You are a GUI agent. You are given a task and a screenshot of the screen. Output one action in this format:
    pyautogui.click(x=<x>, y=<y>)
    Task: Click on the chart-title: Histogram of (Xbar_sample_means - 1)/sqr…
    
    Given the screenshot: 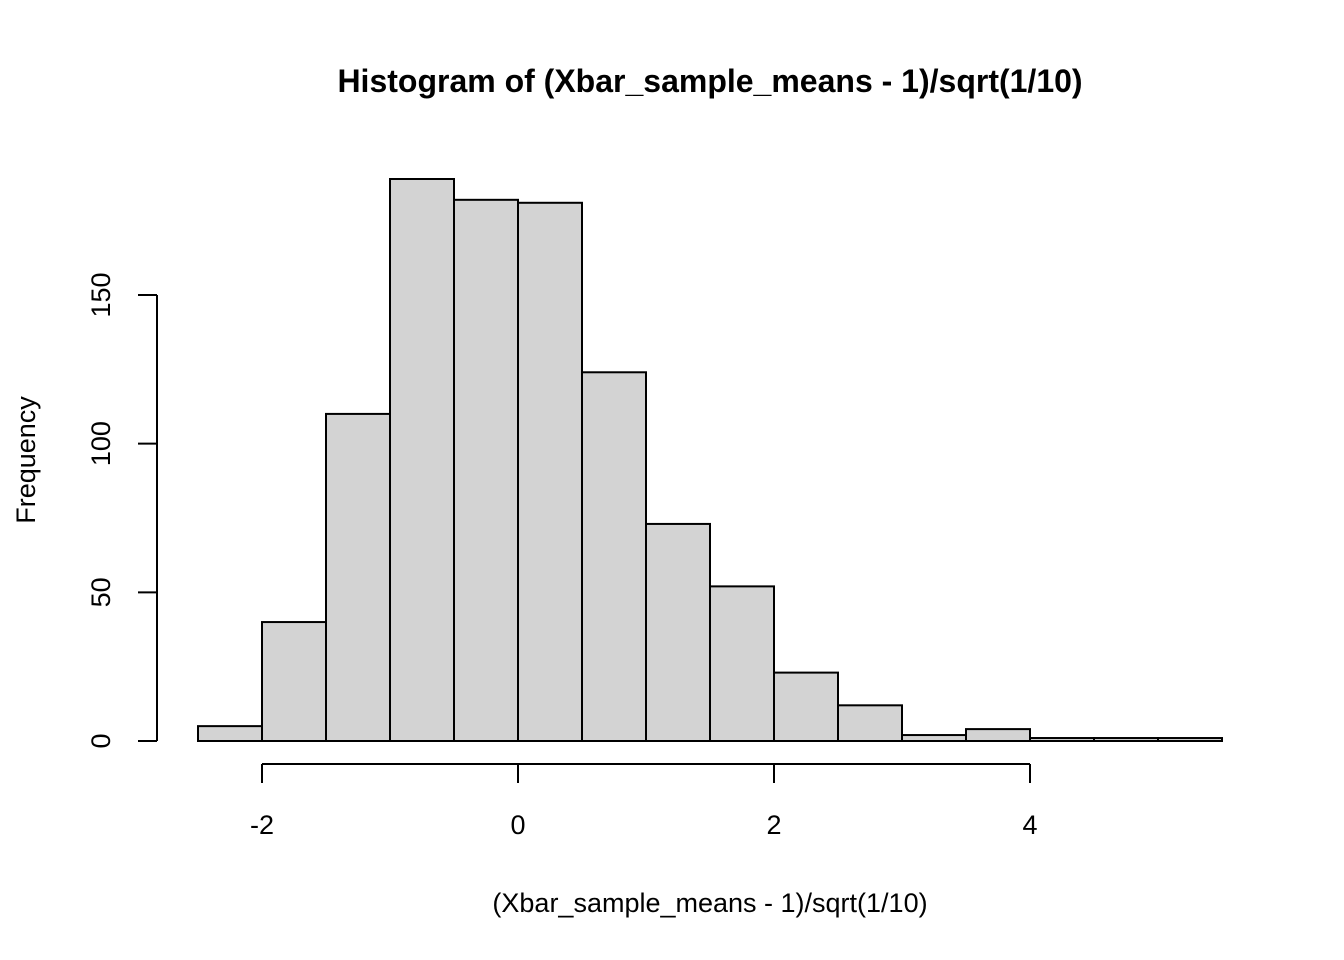 What is the action you would take?
    pyautogui.click(x=709, y=81)
    